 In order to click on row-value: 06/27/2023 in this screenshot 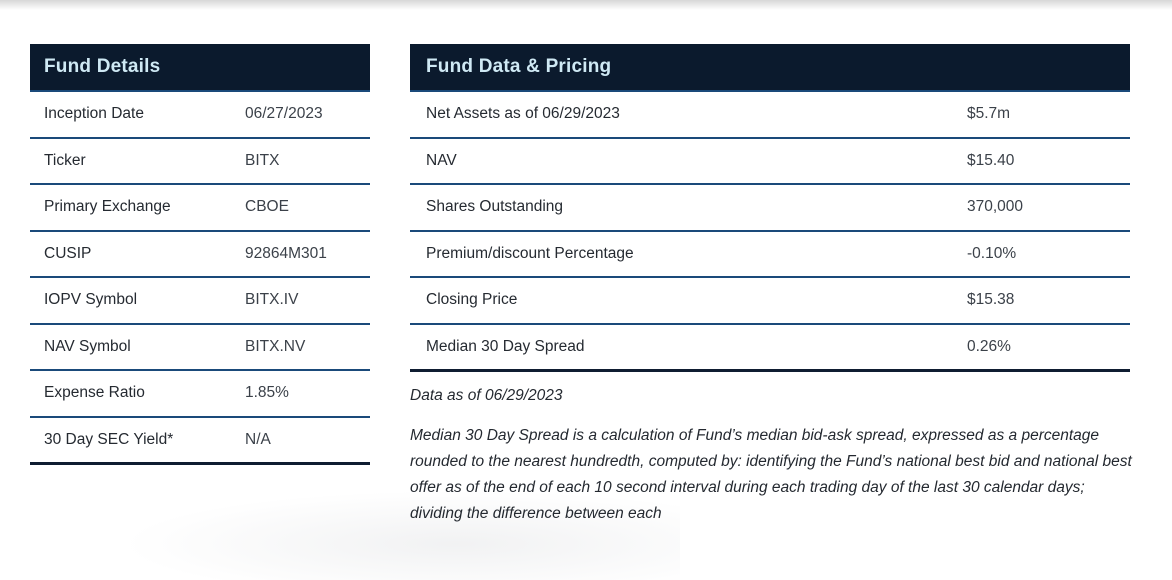, I will do `click(284, 114)`.